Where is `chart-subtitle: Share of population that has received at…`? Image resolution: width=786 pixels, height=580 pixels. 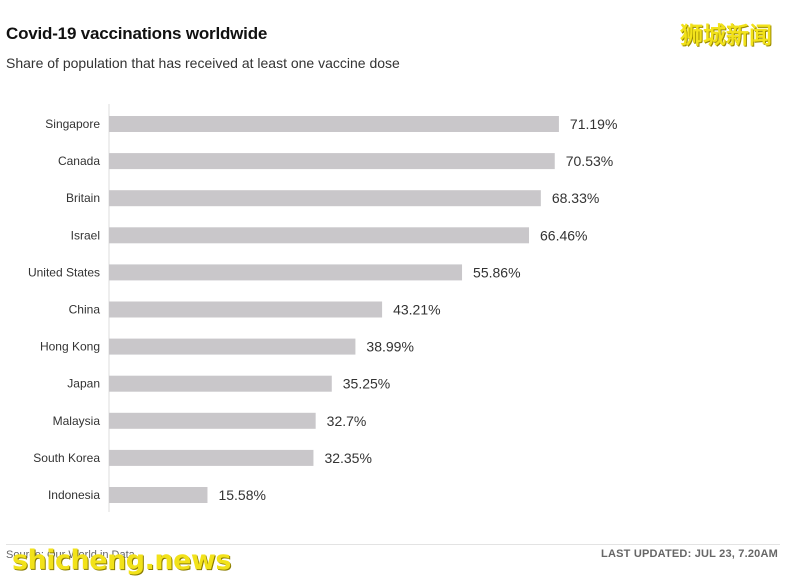
chart-subtitle: Share of population that has received at… is located at coordinates (203, 63).